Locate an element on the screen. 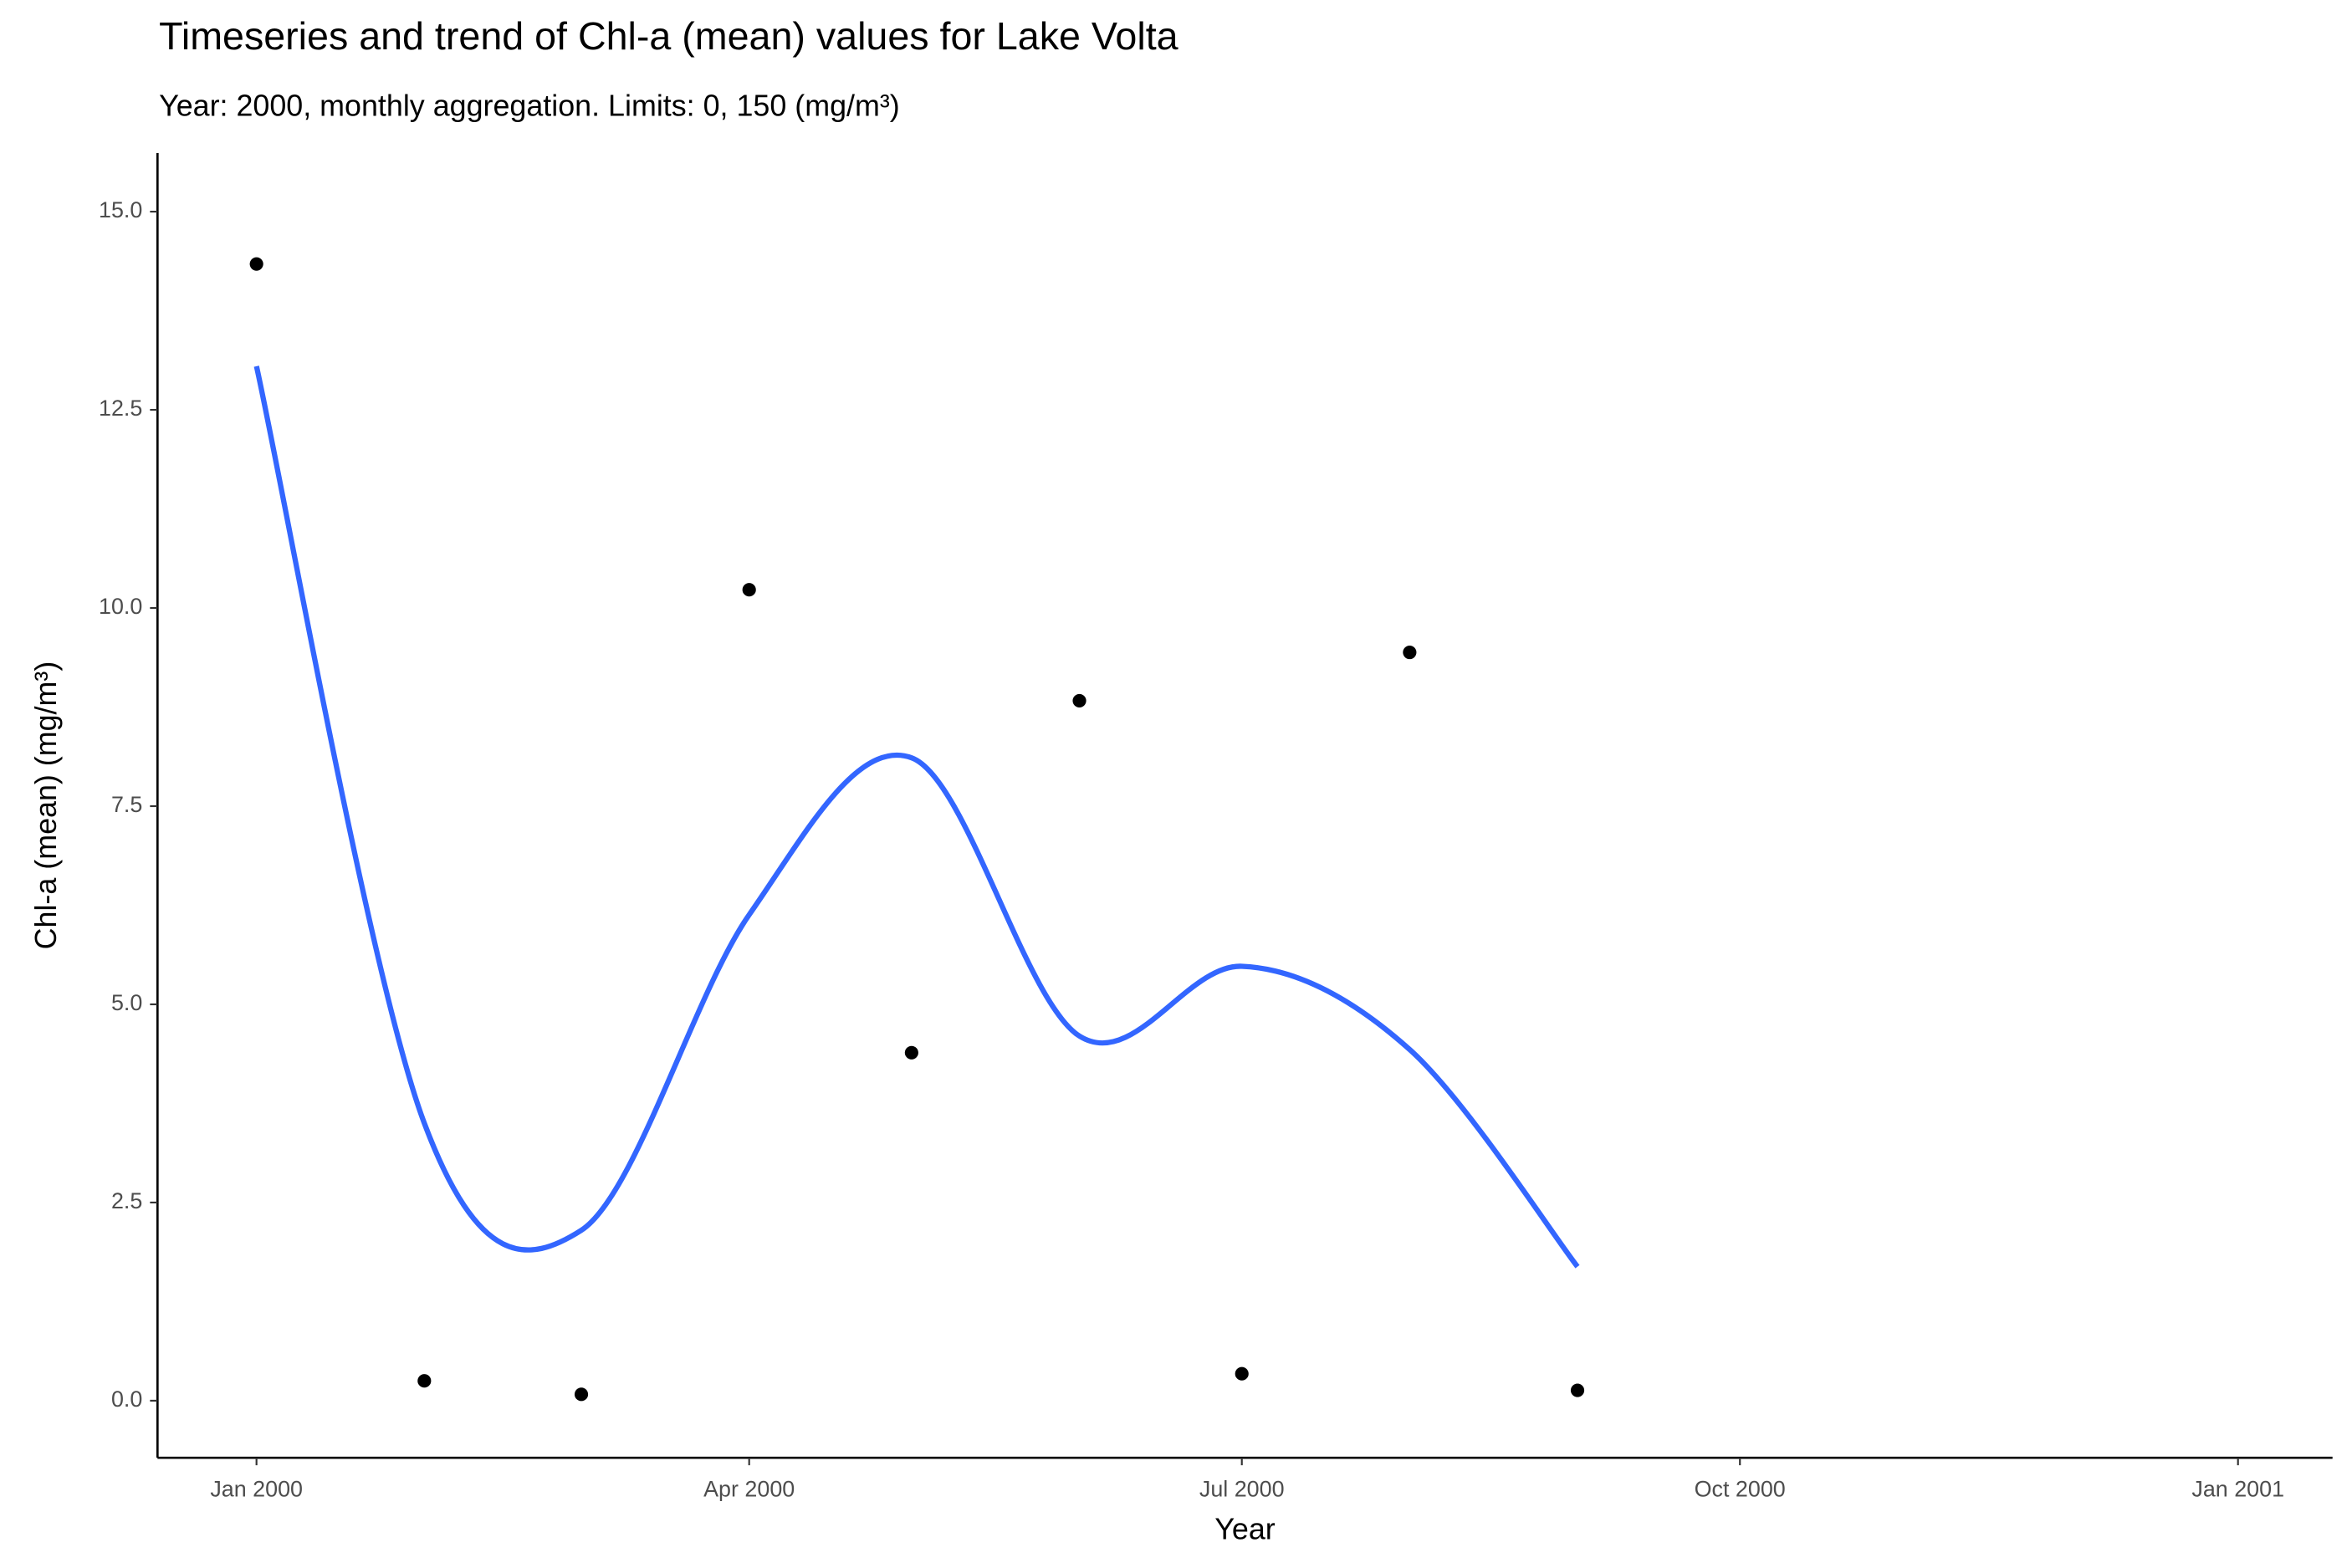 This screenshot has width=2352, height=1568. y-tick-label: 12.5 is located at coordinates (120, 408).